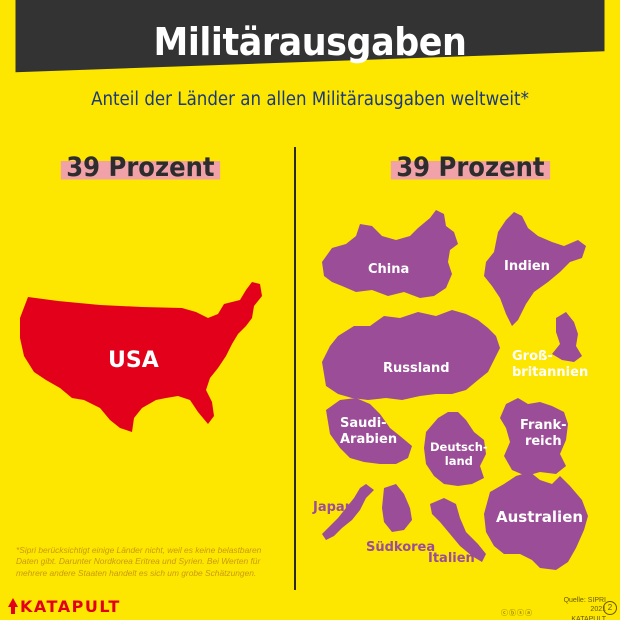  I want to click on uk-label-line2: britannien, so click(550, 372).